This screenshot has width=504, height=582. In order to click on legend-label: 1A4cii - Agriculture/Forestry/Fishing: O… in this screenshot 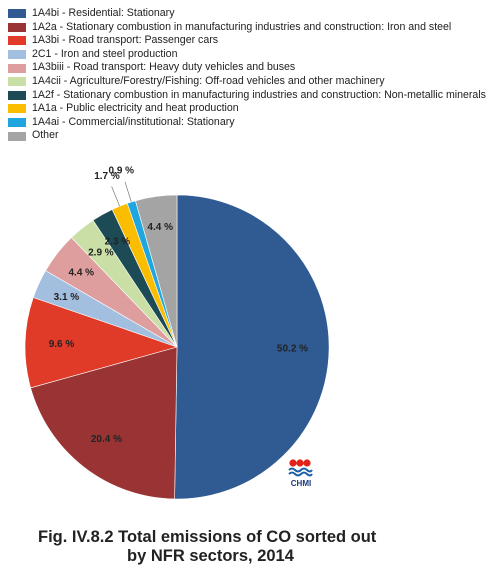, I will do `click(208, 80)`.